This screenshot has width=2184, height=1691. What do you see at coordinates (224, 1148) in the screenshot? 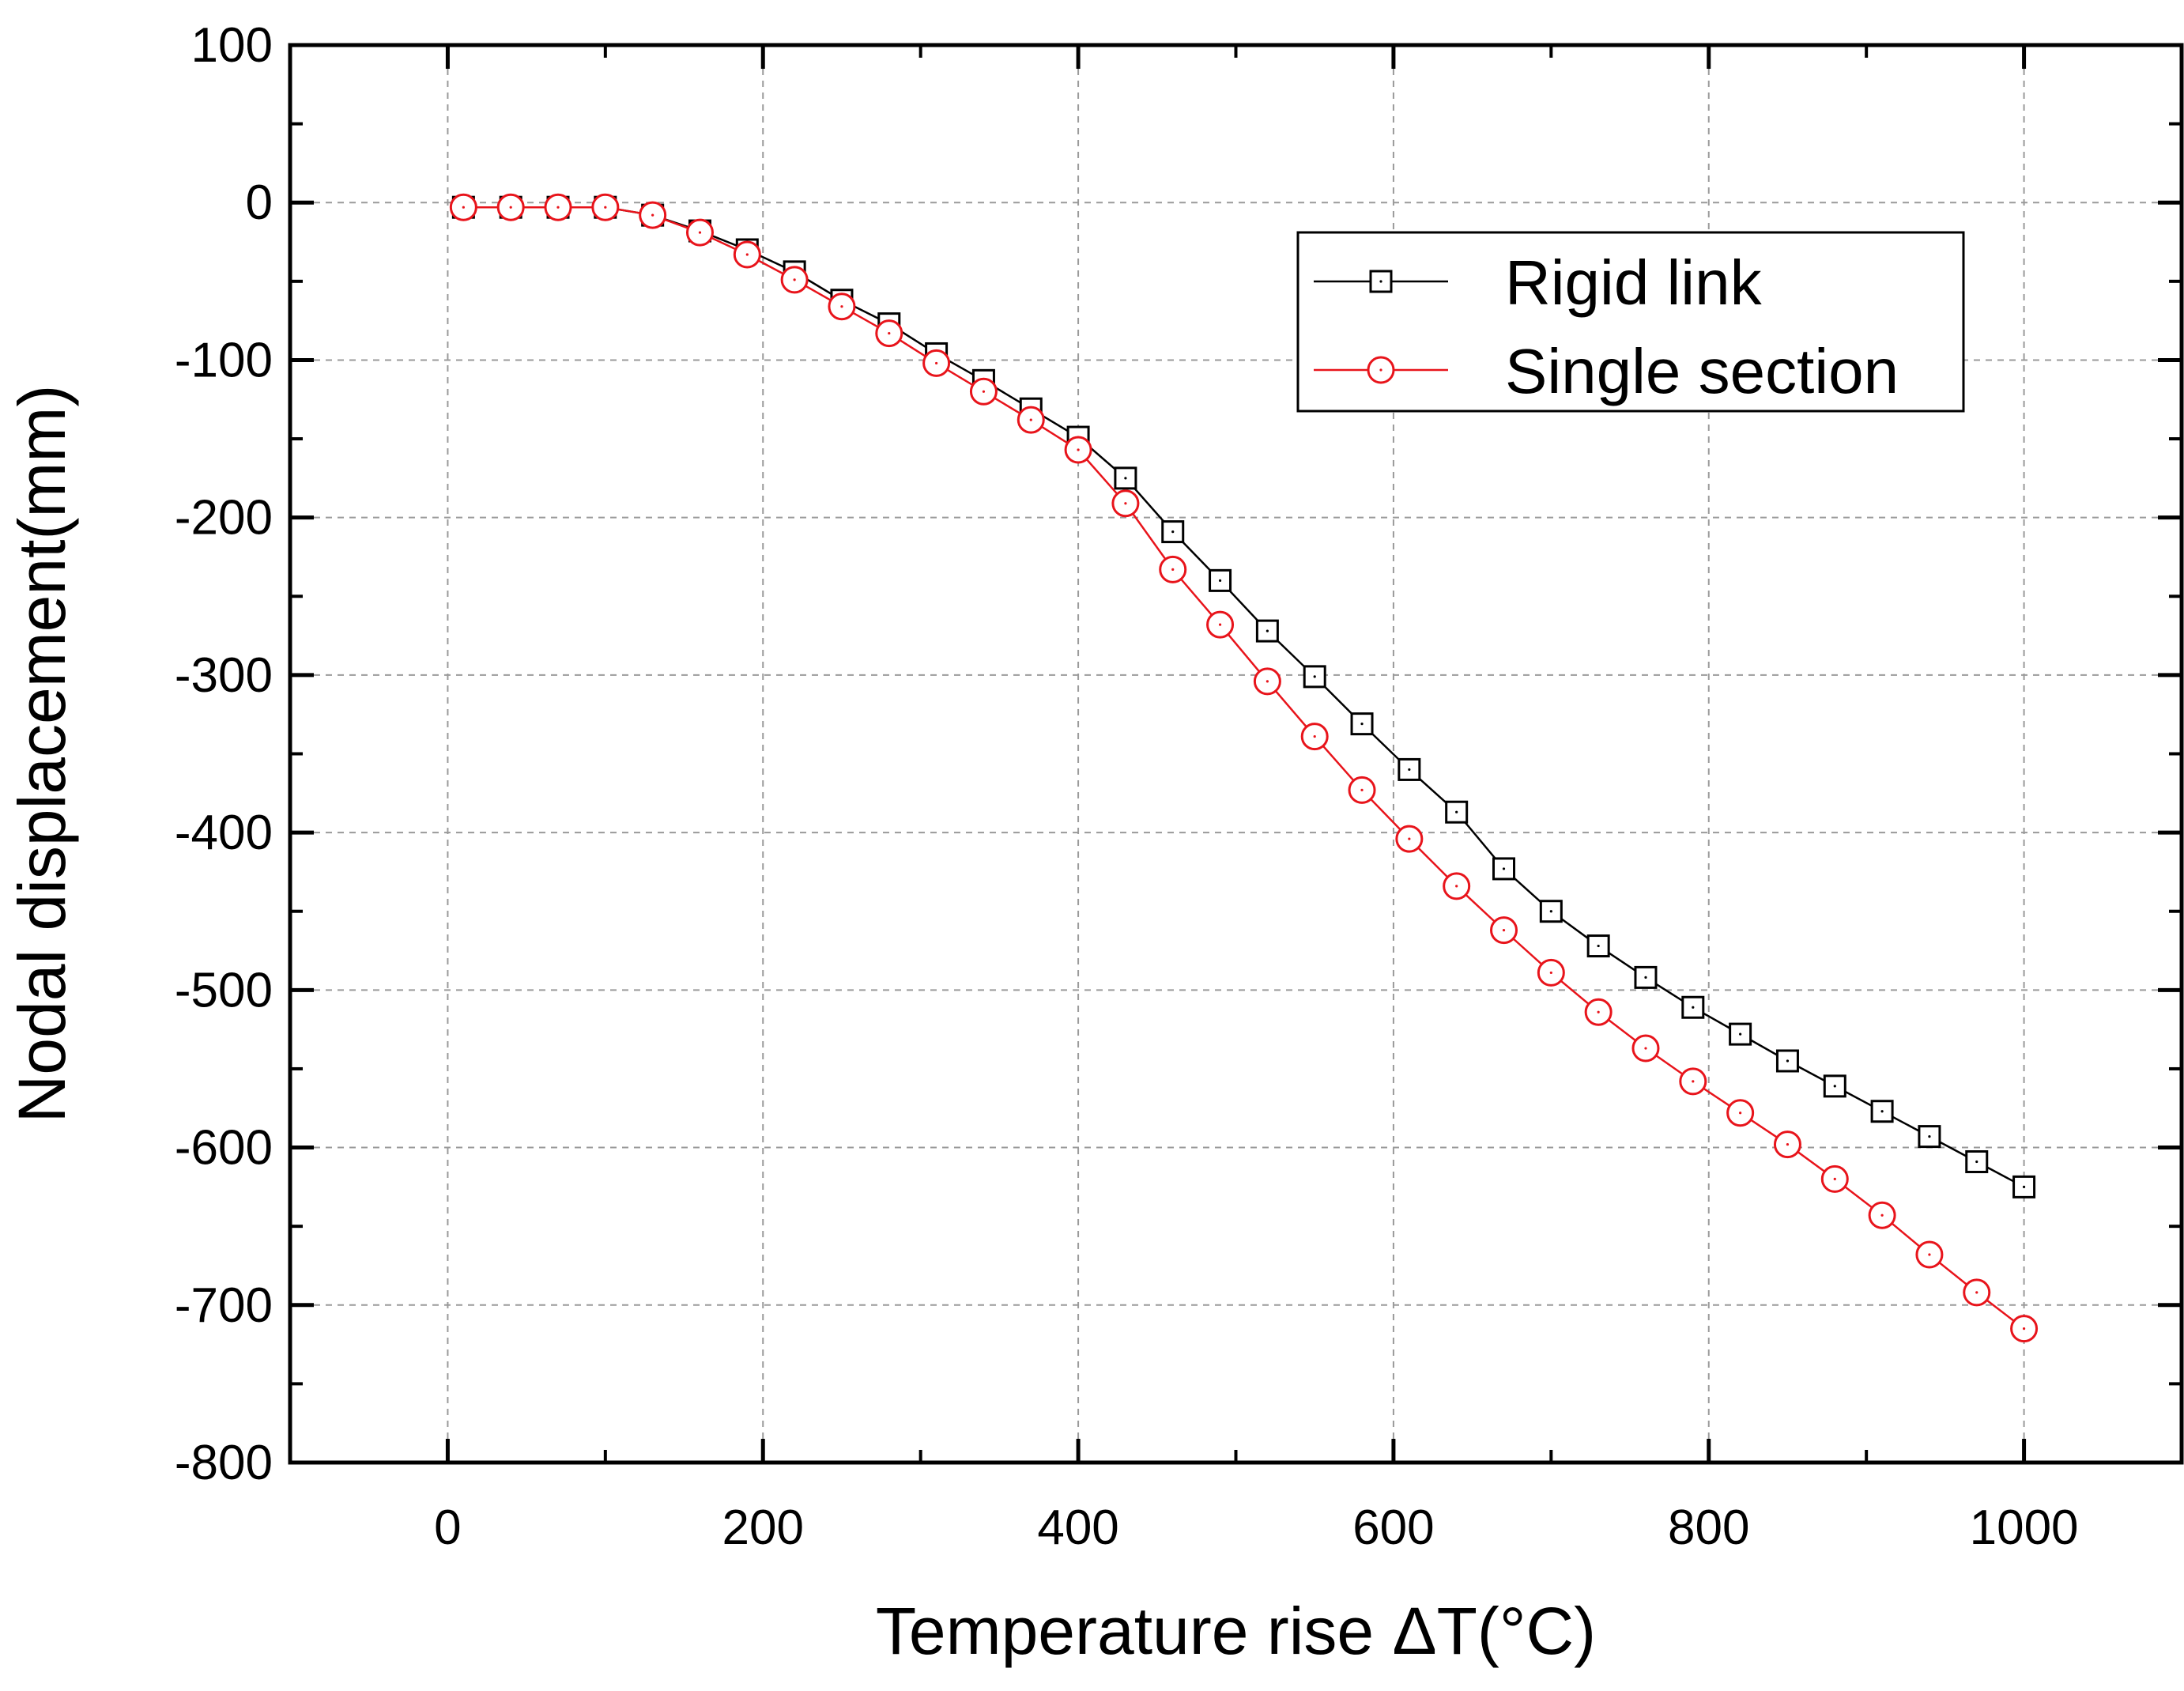
I see `y-tick-label: -600` at bounding box center [224, 1148].